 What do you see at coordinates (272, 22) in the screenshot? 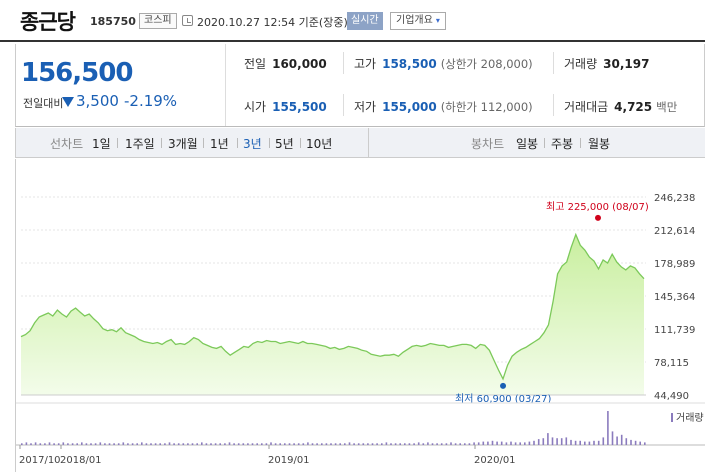
I see `timestamp: 2020.10.27 12:54 기준(장중)` at bounding box center [272, 22].